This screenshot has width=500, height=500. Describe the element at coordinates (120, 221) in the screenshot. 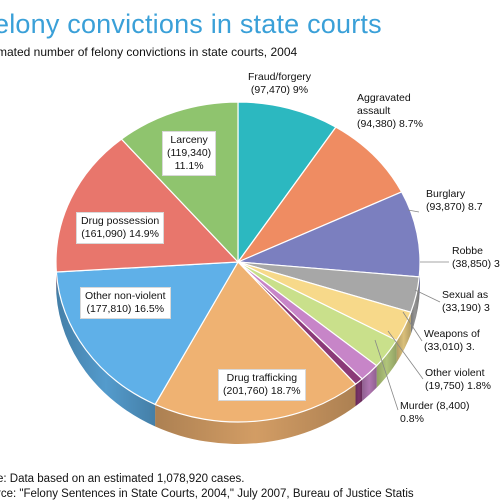

I see `slice-label-line: Drug possession` at that location.